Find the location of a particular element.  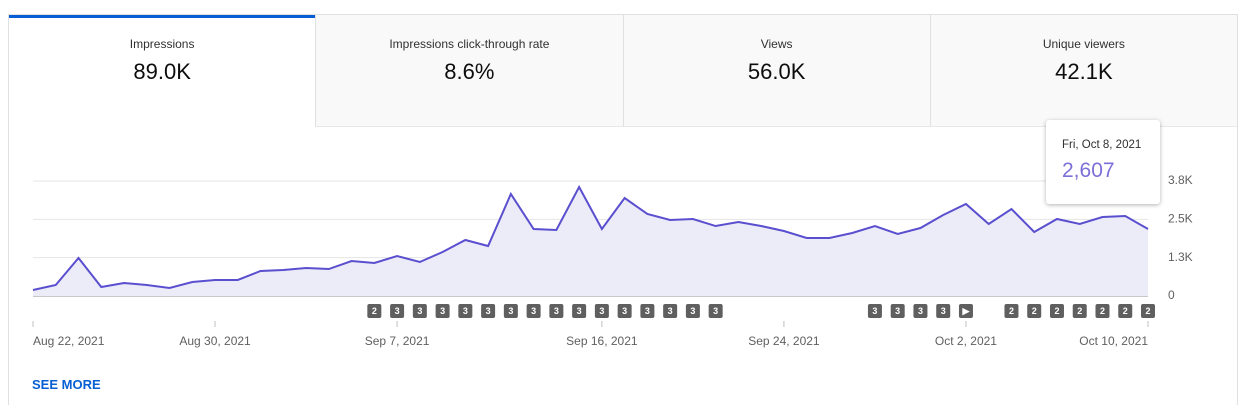

y-tick-label: 1.3K is located at coordinates (1180, 257).